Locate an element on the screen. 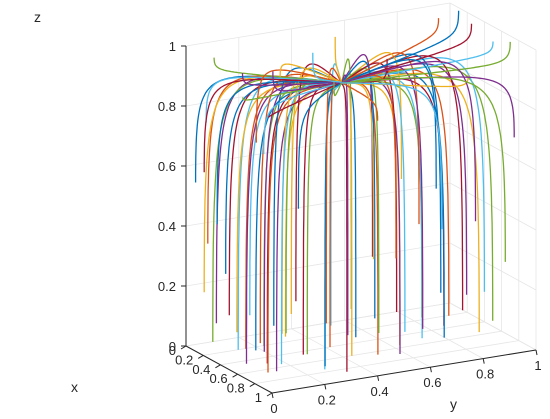 The width and height of the screenshot is (550, 419). z-tick-label: 1 is located at coordinates (172, 46).